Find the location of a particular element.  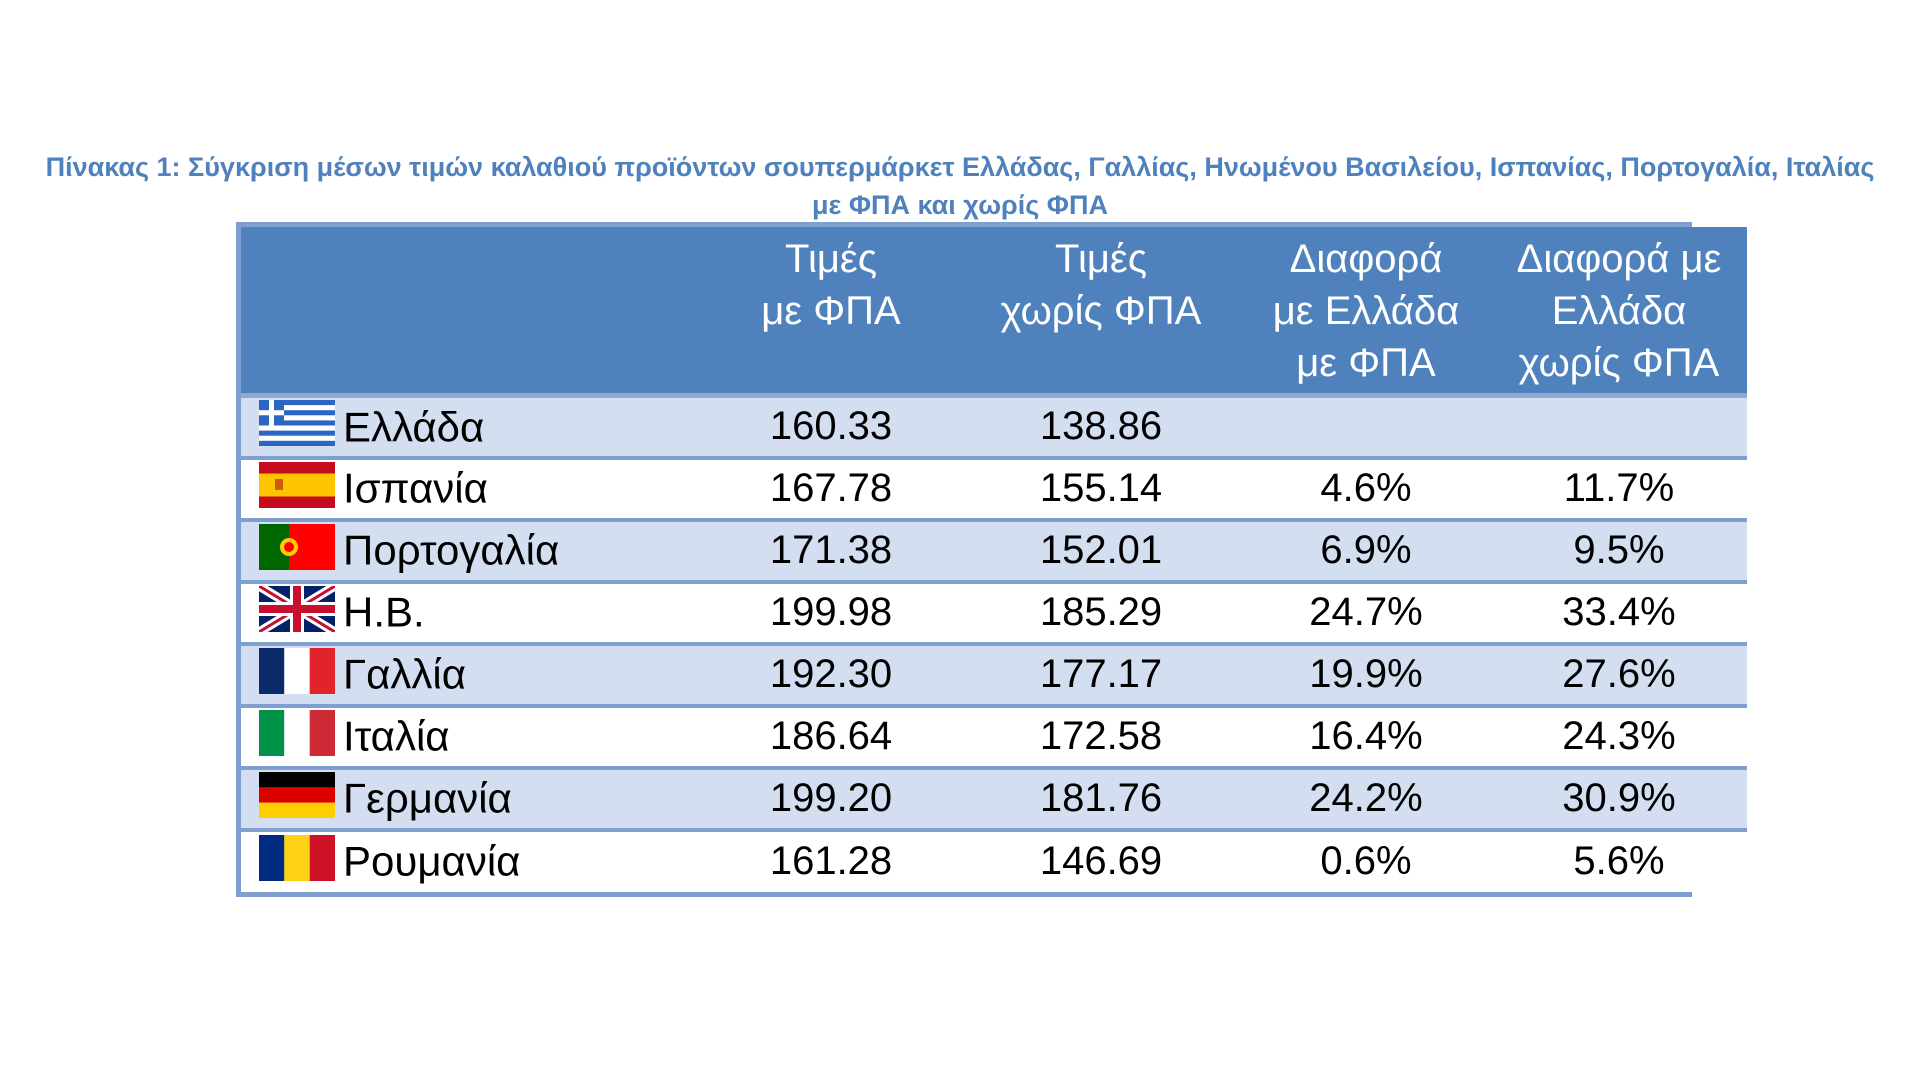

header-line: Ελλάδα is located at coordinates (1619, 311).